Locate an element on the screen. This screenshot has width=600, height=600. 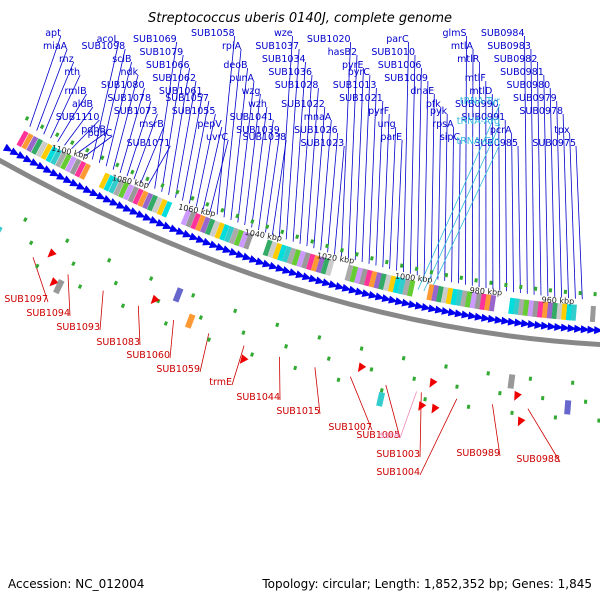
forward-gene-label: dnaE is located at coordinates (422, 91).